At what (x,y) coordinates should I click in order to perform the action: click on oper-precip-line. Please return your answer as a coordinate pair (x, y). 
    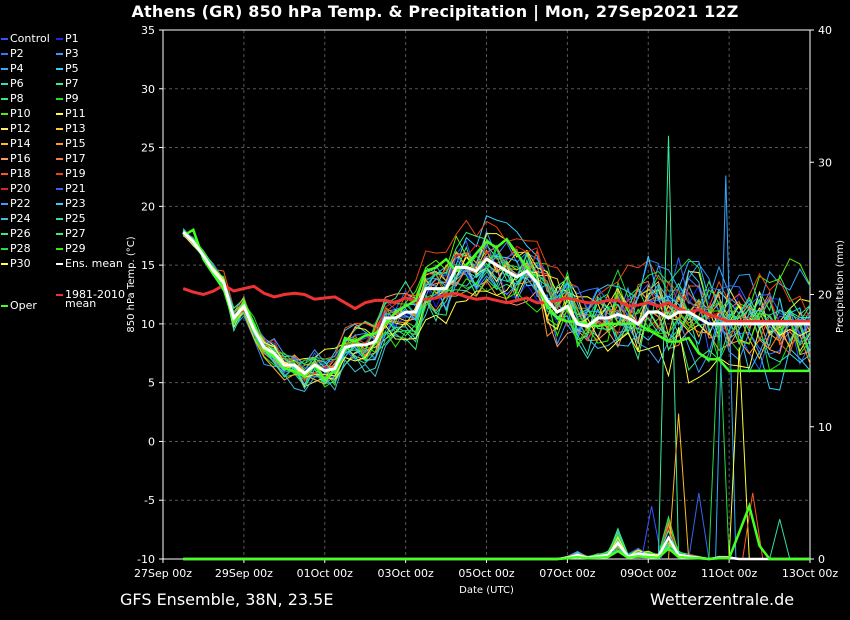
    Looking at the image, I should click on (496, 531).